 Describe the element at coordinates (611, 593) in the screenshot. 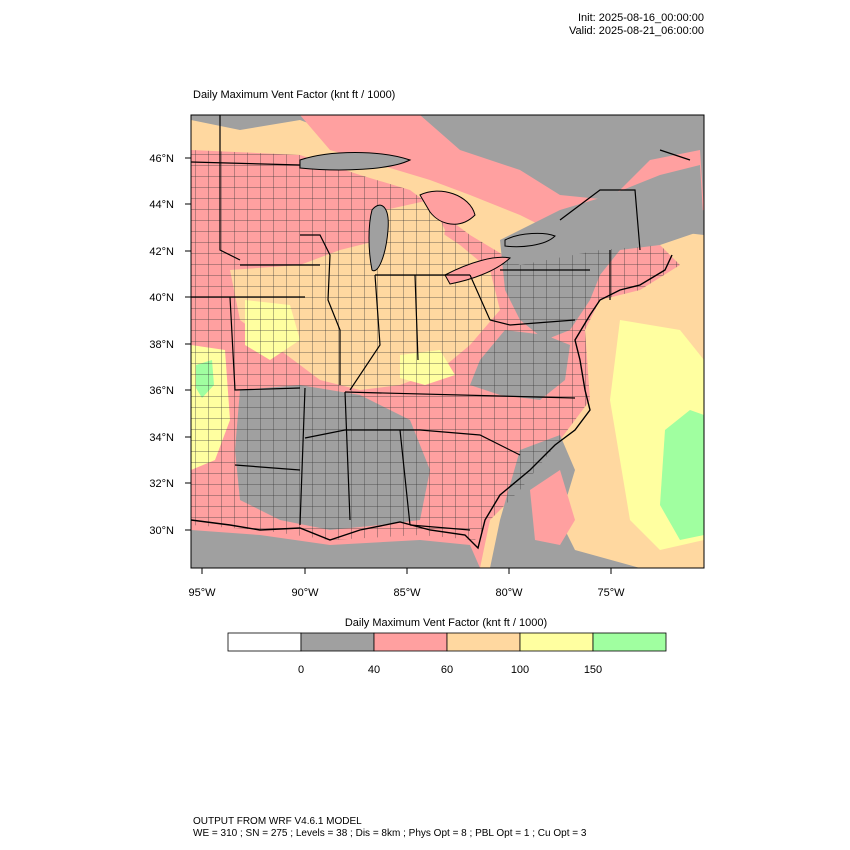

I see `lon-label: 75°W` at that location.